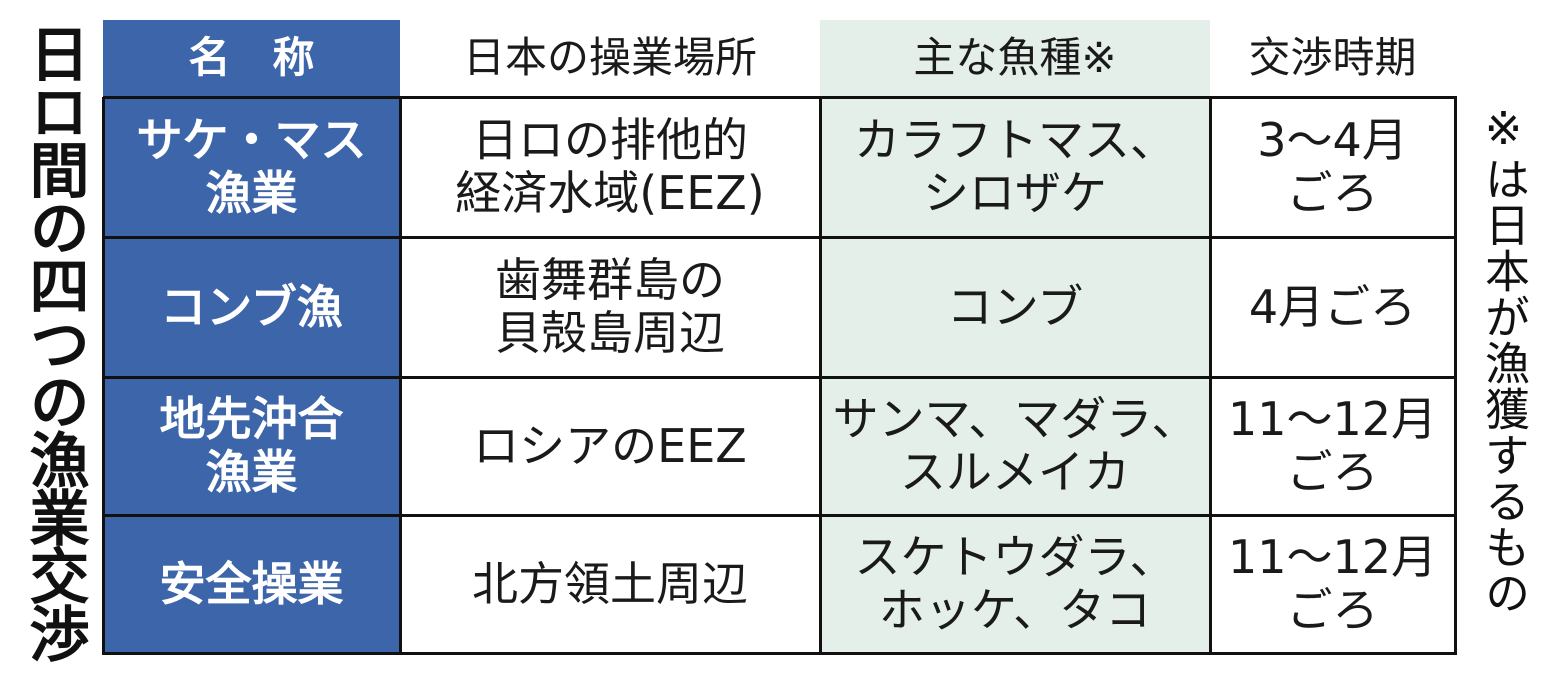 Image resolution: width=1543 pixels, height=677 pixels. Describe the element at coordinates (610, 306) in the screenshot. I see `table-cell: 歯舞群島の 貝殻島周辺` at that location.